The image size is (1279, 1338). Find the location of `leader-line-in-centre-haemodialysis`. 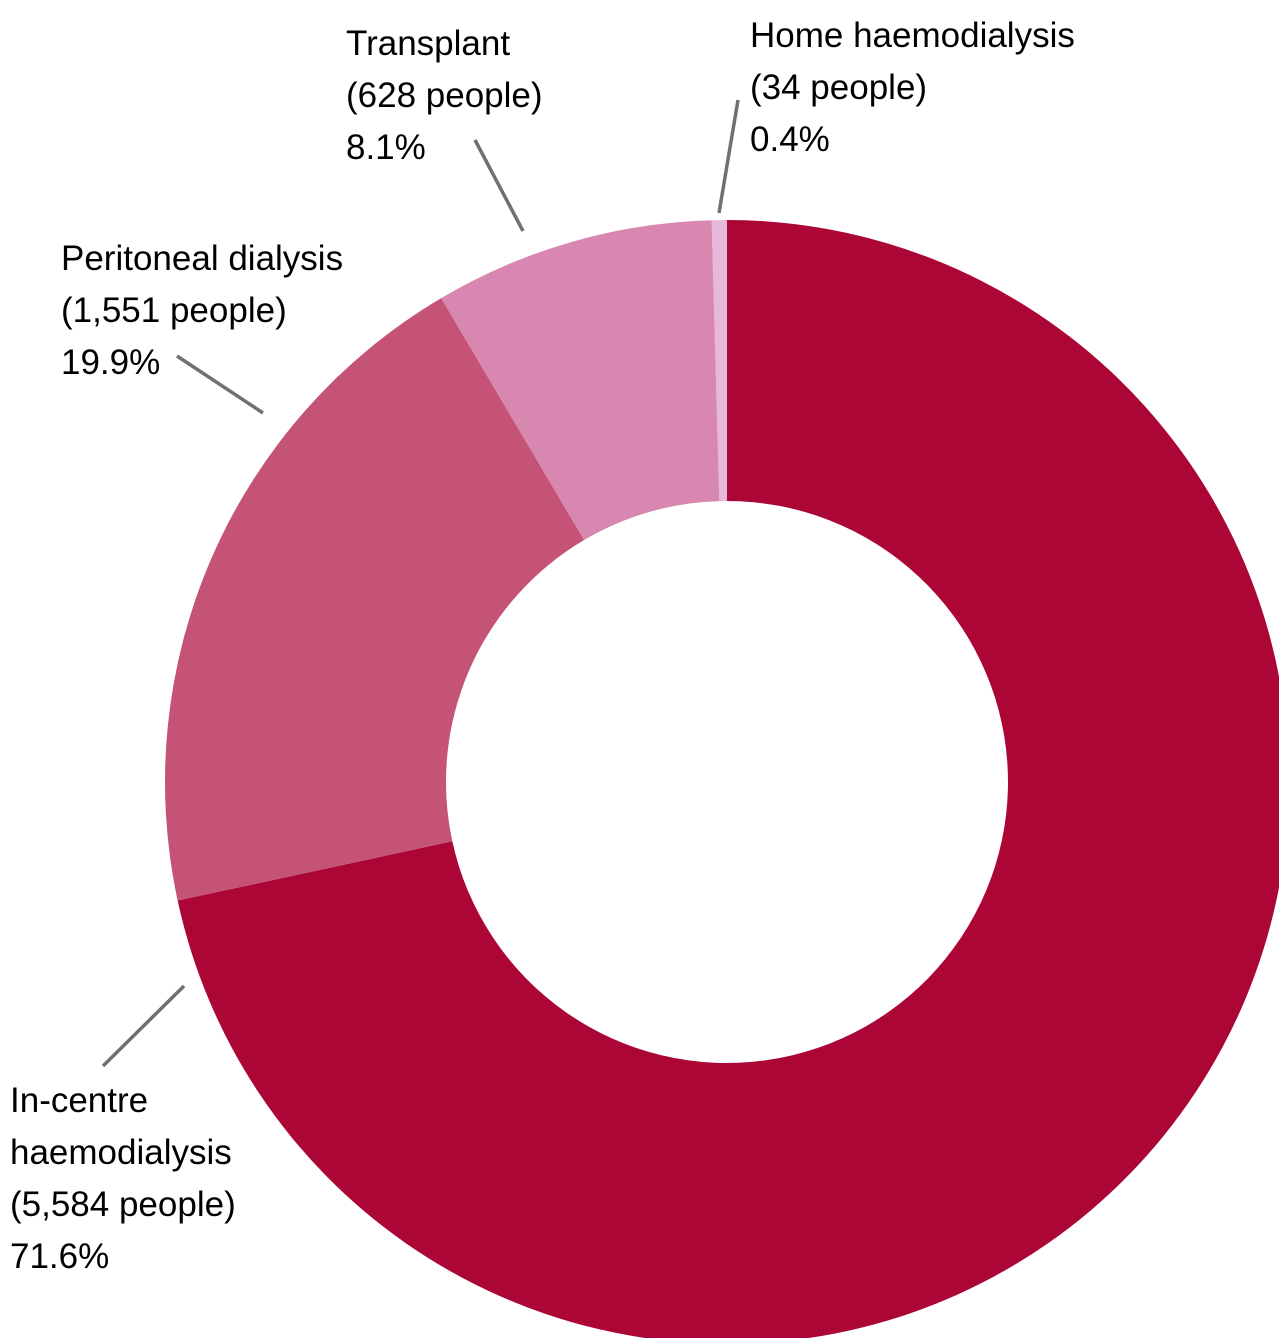

leader-line-in-centre-haemodialysis is located at coordinates (143, 1026).